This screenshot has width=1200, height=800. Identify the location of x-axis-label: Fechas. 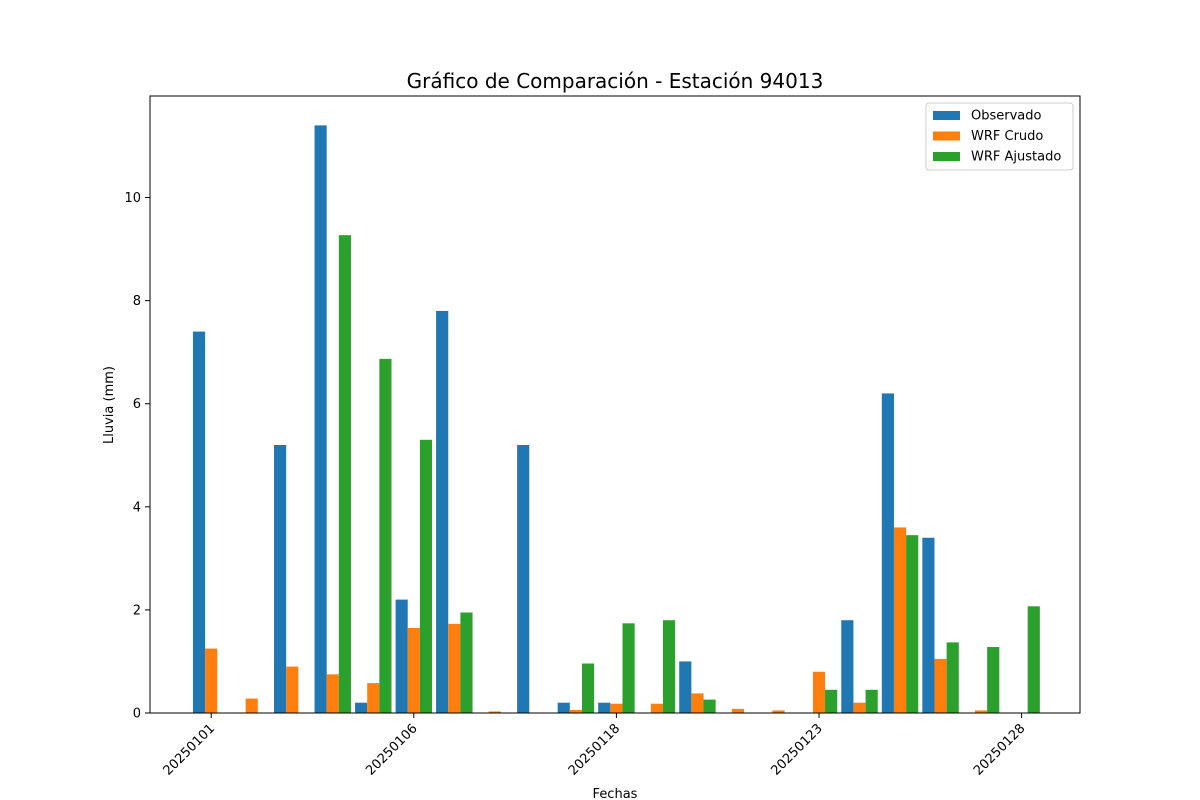
(615, 793).